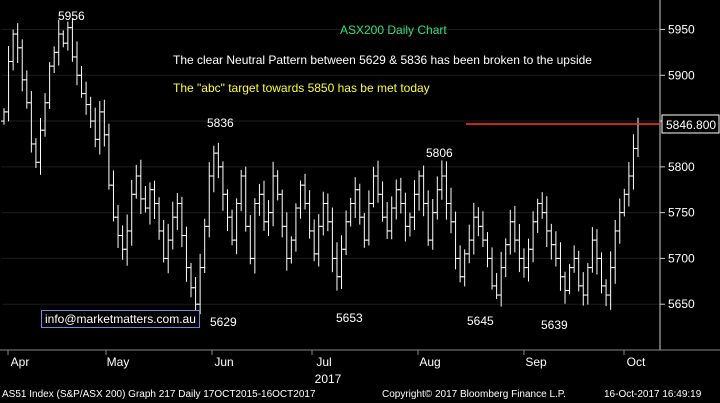 This screenshot has width=720, height=403. Describe the element at coordinates (480, 321) in the screenshot. I see `trough-label: 5645` at that location.